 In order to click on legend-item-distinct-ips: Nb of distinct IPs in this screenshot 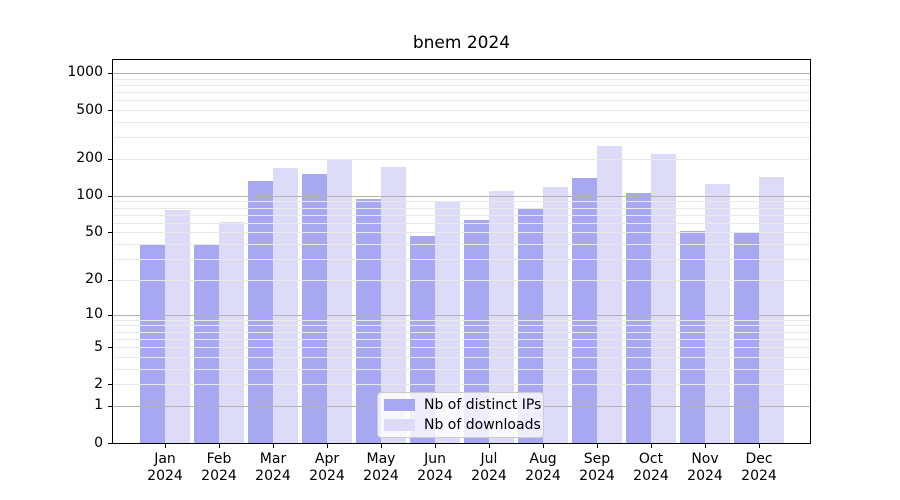, I will do `click(463, 405)`.